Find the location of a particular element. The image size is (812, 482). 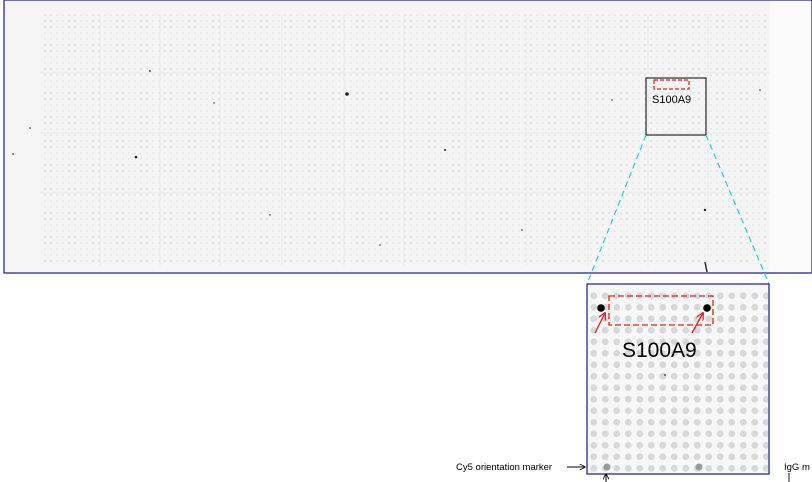

igg-annotation: IgG m is located at coordinates (797, 472).